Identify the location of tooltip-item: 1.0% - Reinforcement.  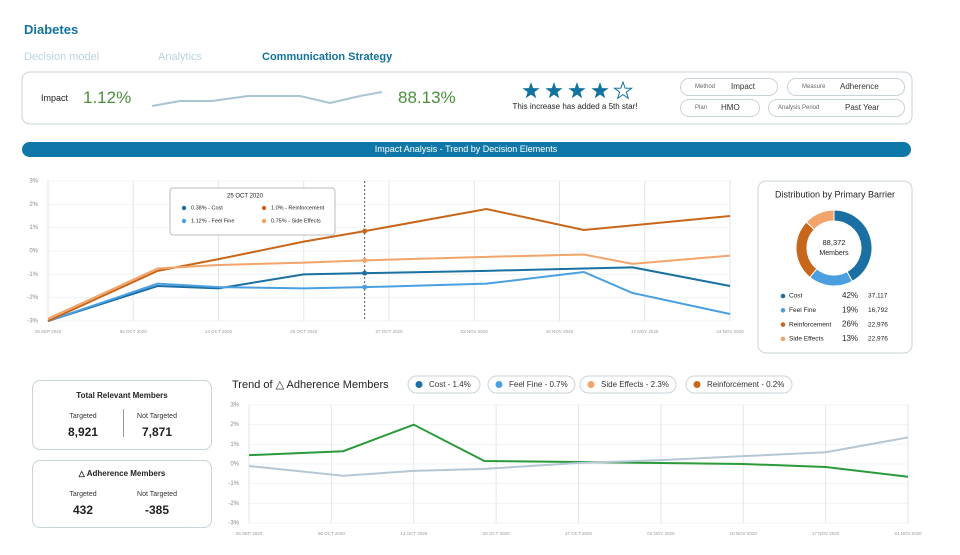
(298, 208).